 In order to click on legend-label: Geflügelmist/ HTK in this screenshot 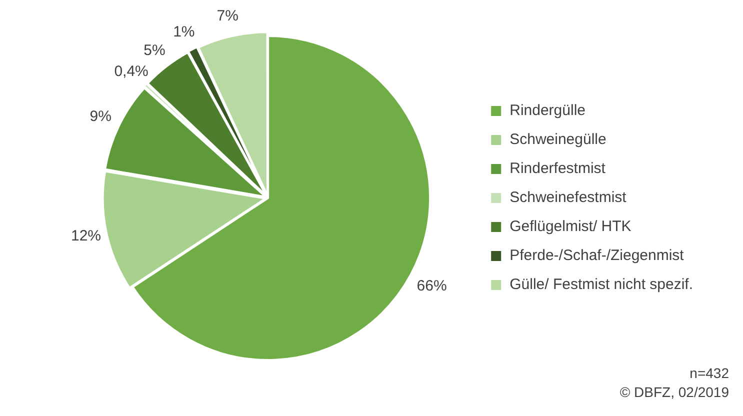, I will do `click(571, 227)`.